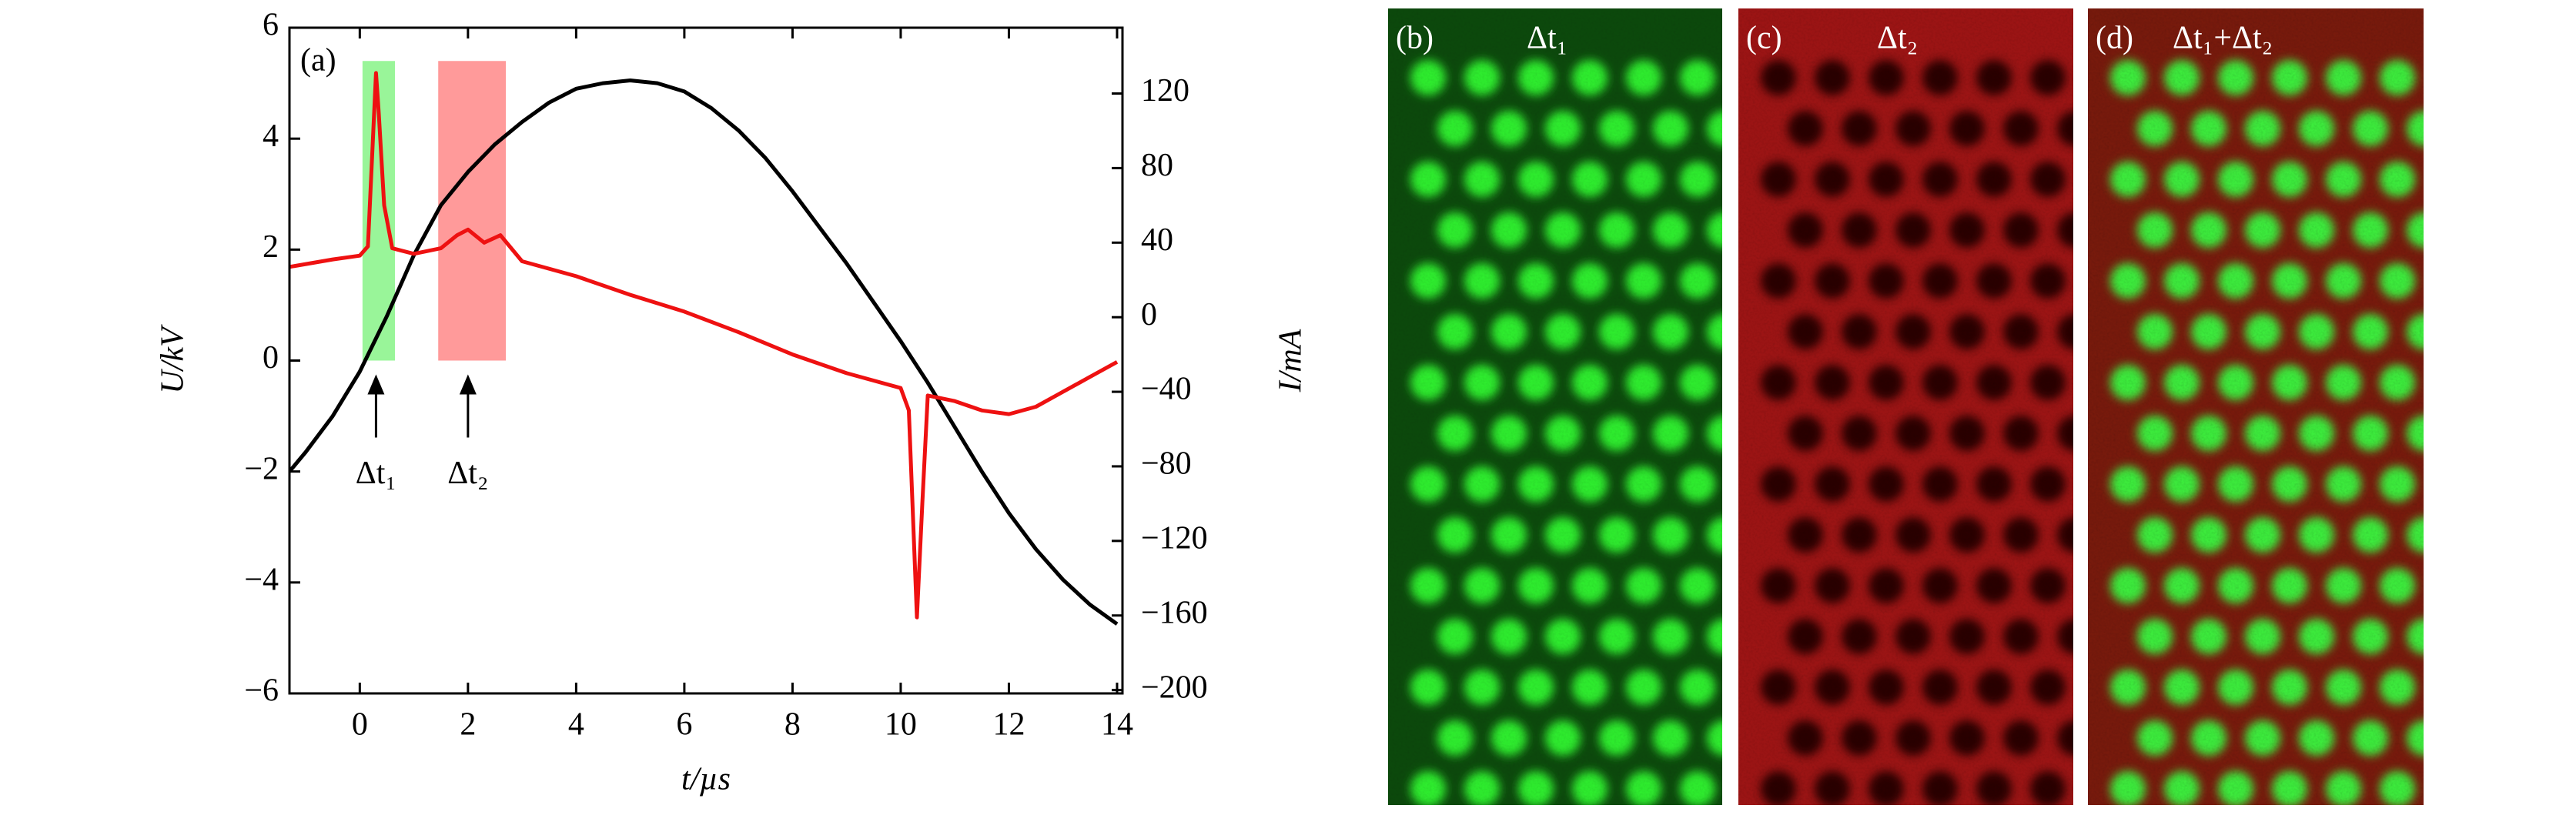 This screenshot has height=815, width=2576. I want to click on y-axis-label: U/kV, so click(174, 359).